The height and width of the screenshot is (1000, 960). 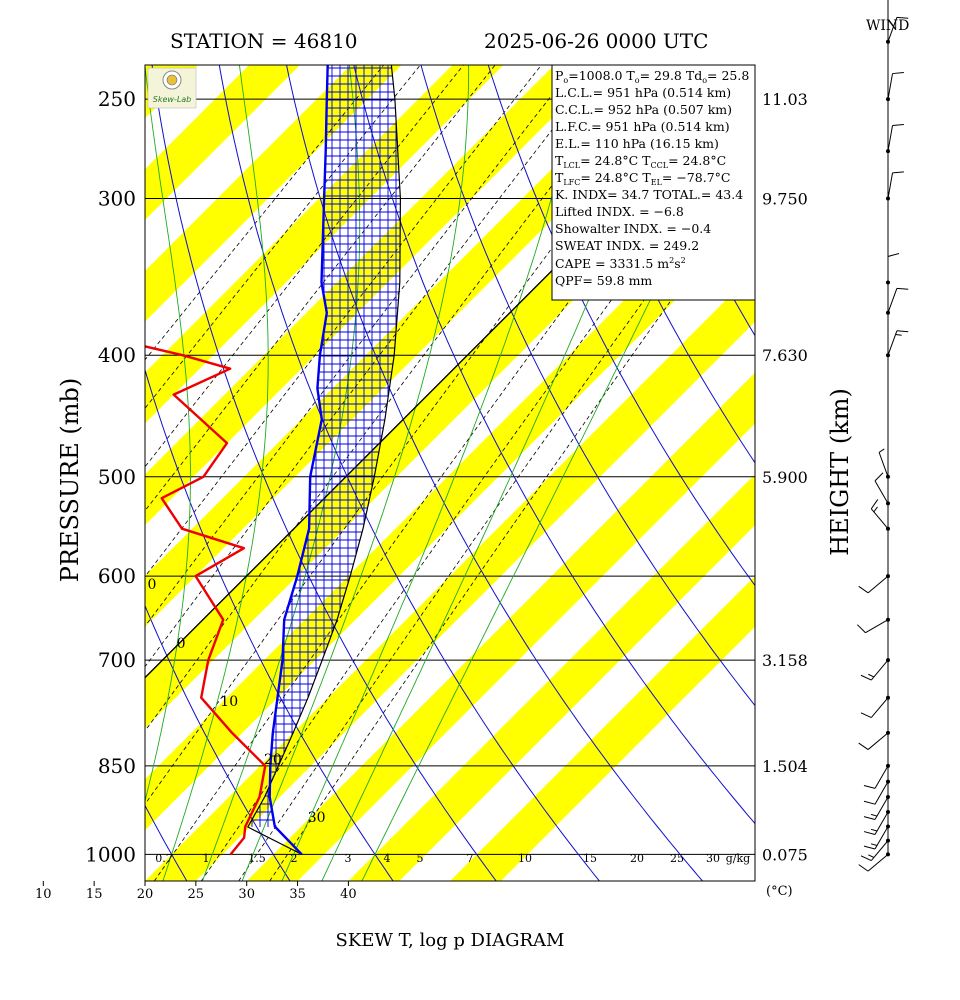 What do you see at coordinates (181, 644) in the screenshot?
I see `isotherm-label: 0` at bounding box center [181, 644].